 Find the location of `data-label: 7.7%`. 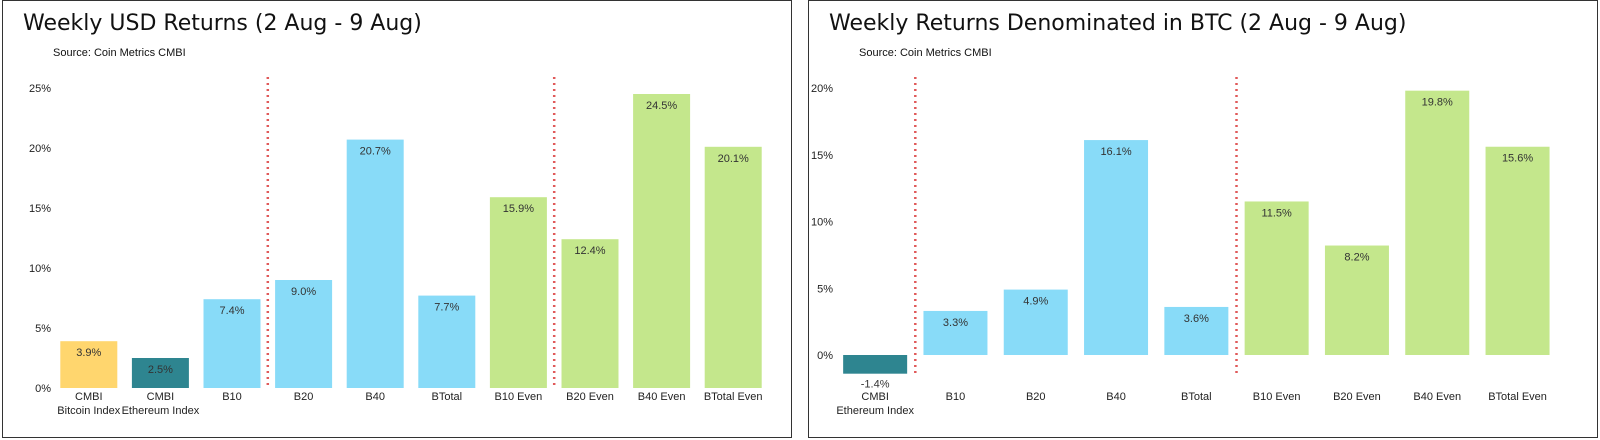

data-label: 7.7% is located at coordinates (446, 308).